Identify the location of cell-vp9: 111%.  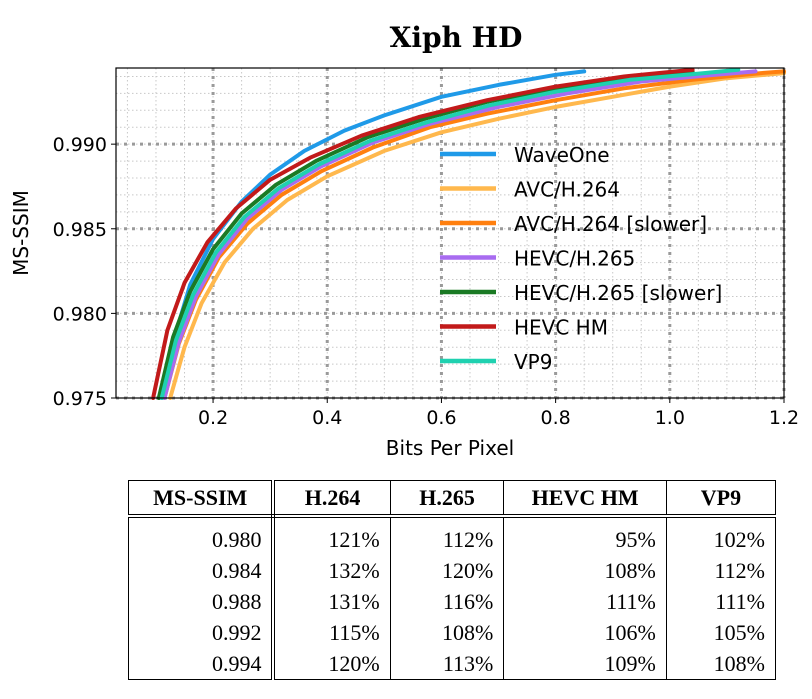
(740, 601).